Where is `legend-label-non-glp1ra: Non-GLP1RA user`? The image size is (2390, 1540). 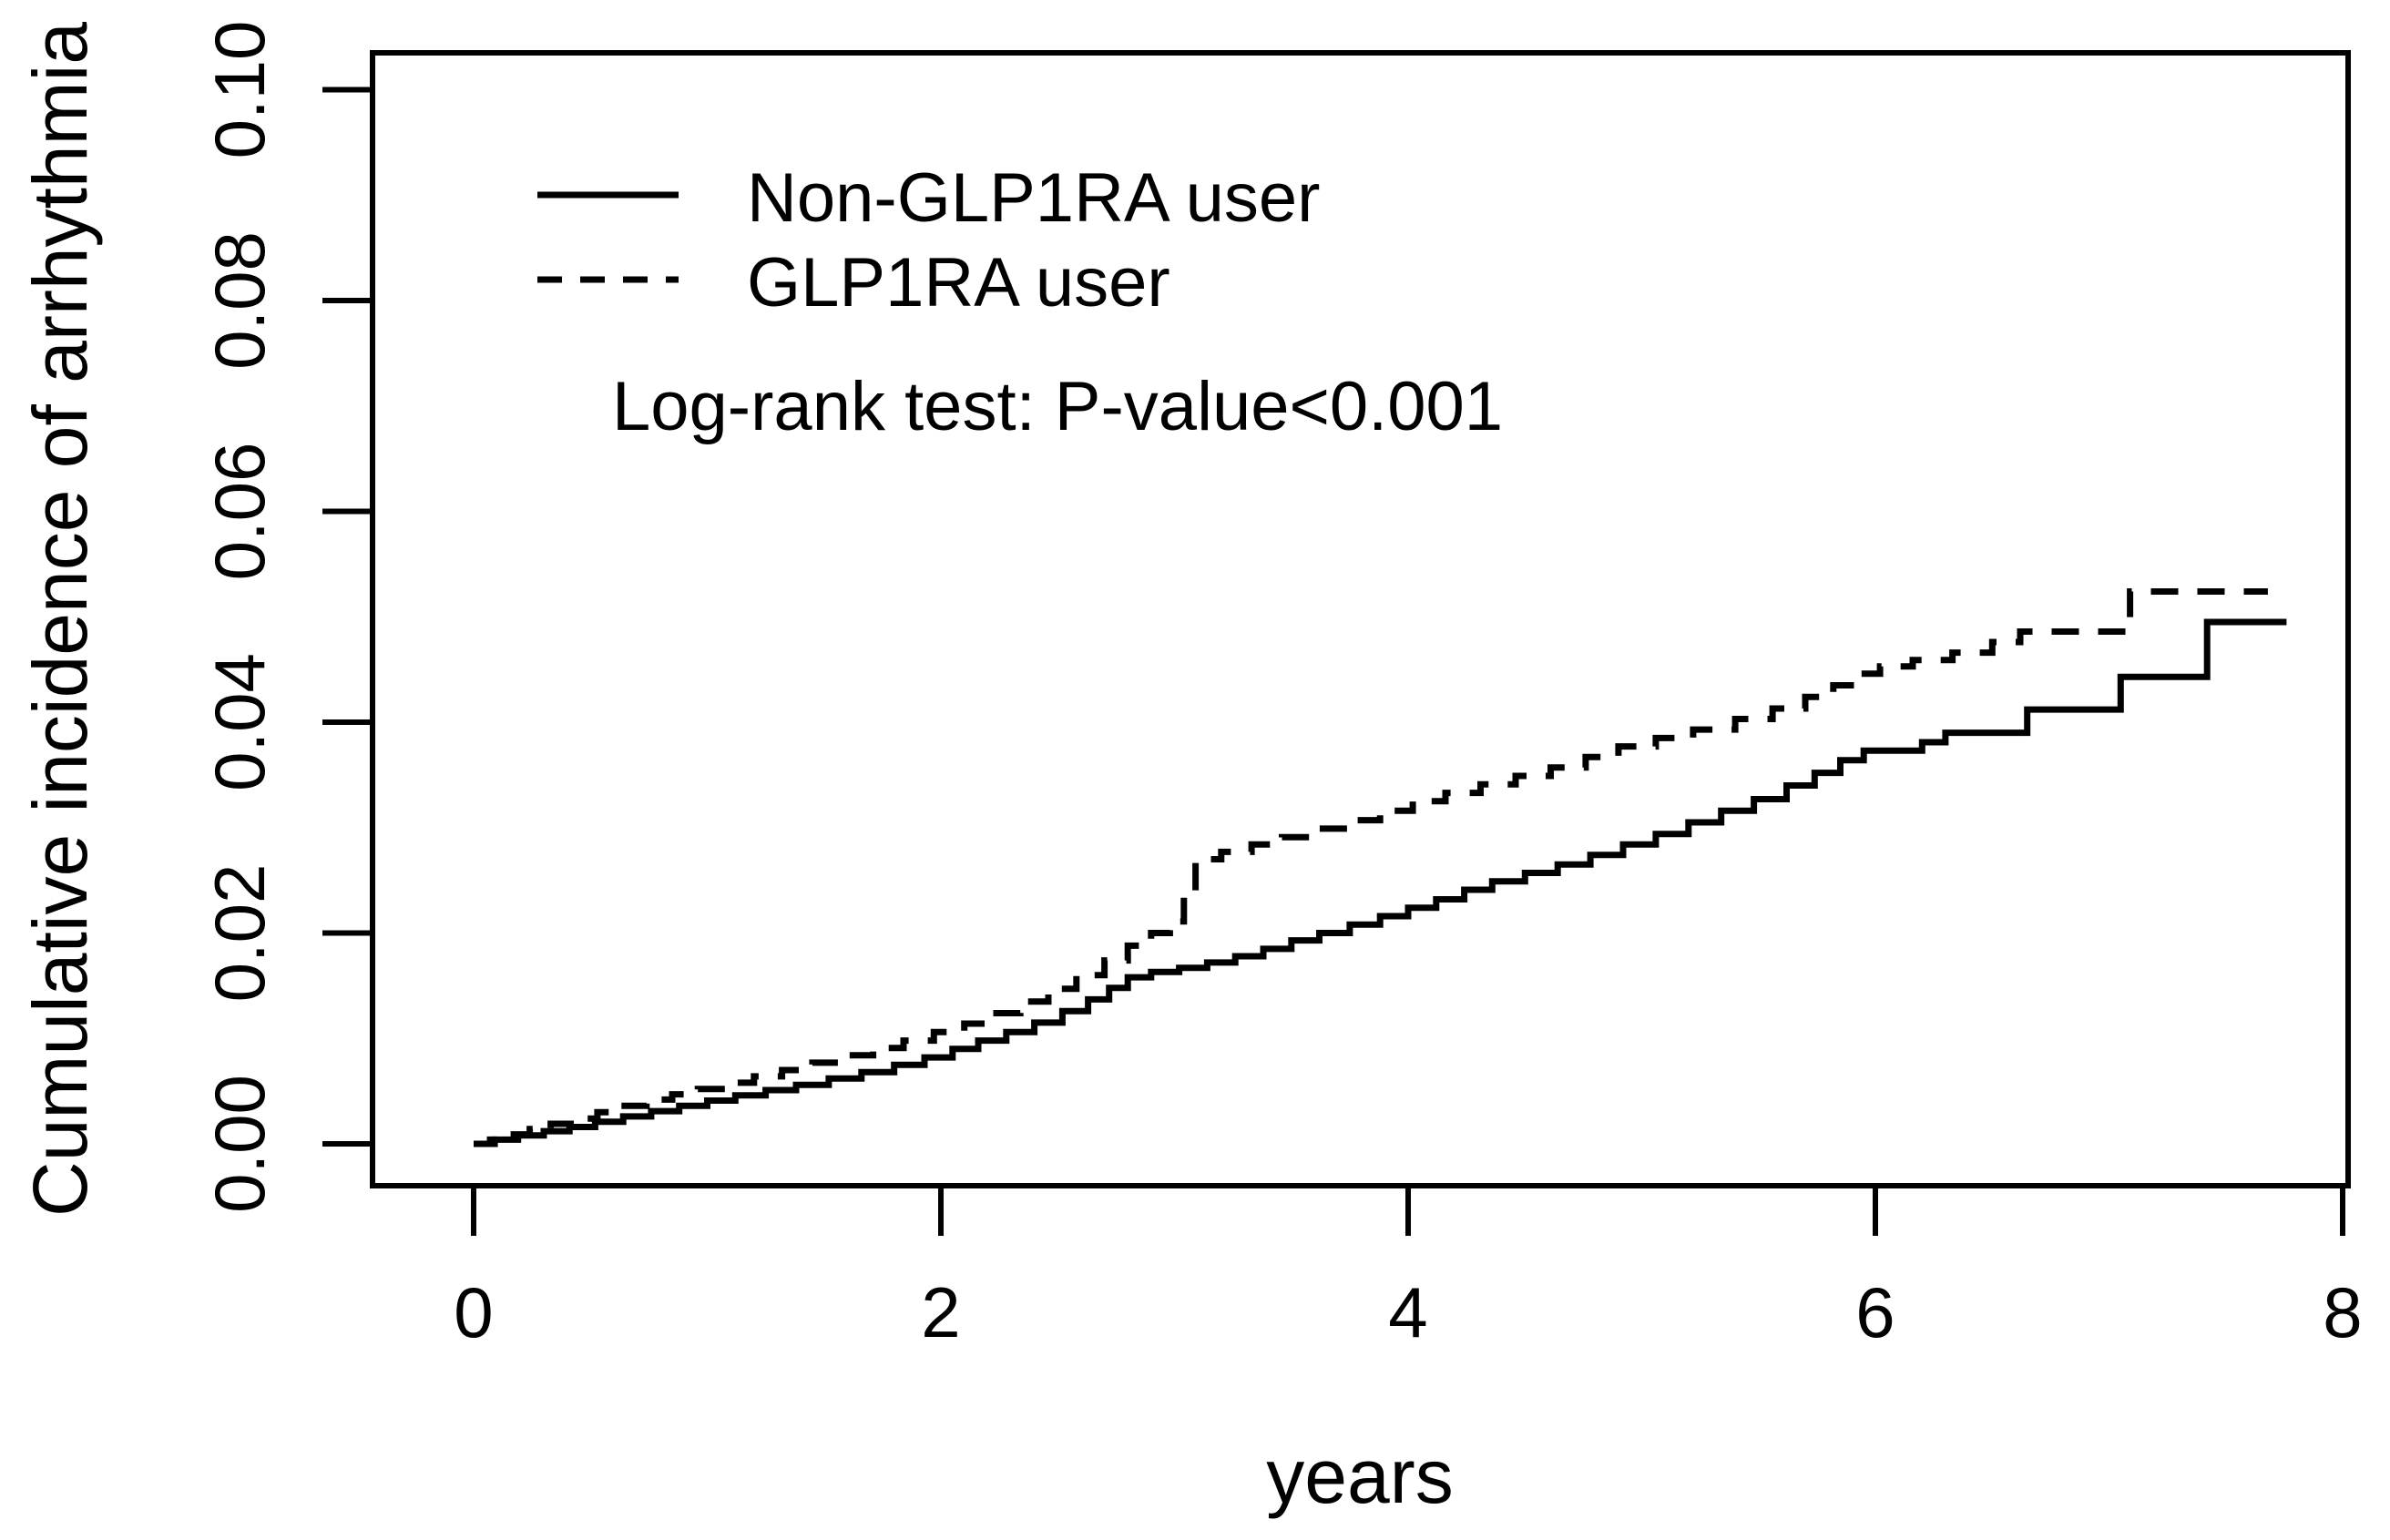
legend-label-non-glp1ra: Non-GLP1RA user is located at coordinates (1033, 198).